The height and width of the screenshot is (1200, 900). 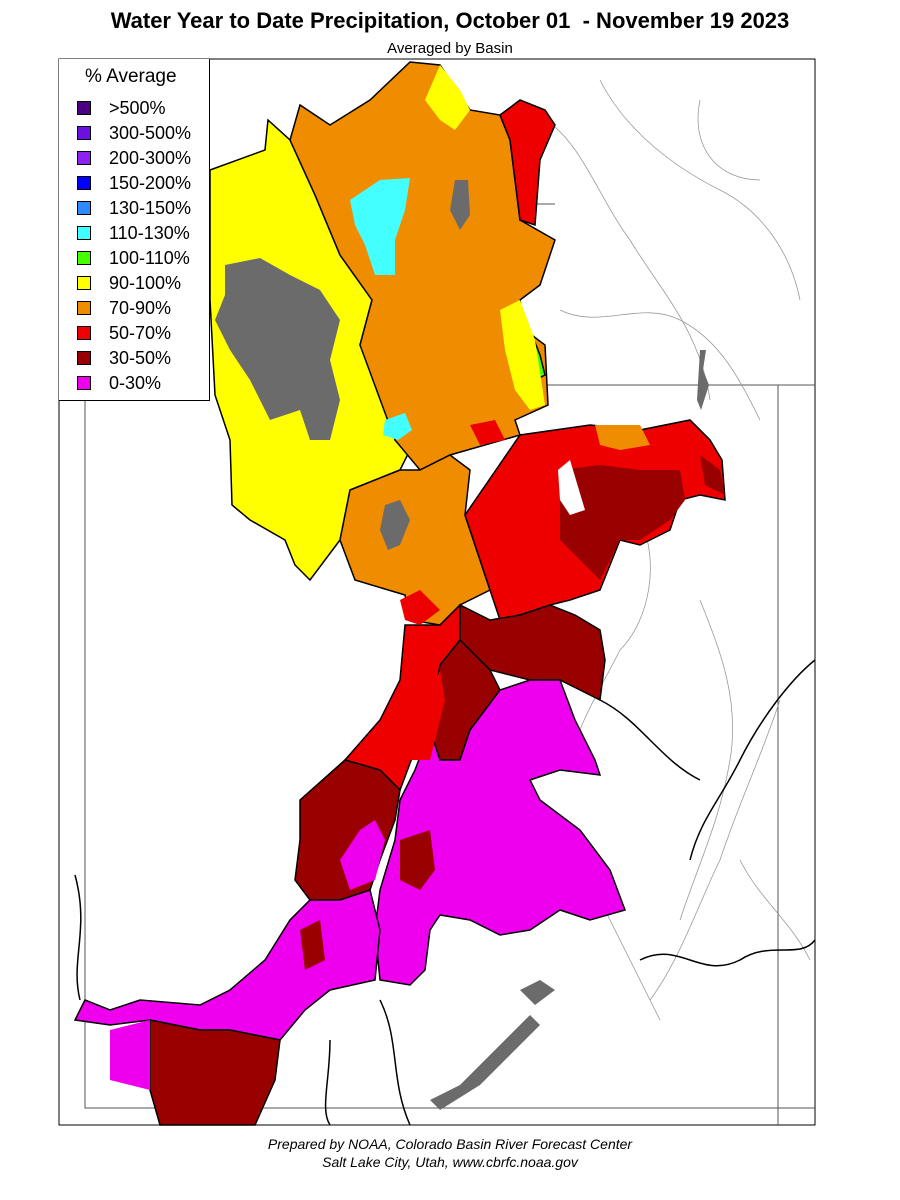 I want to click on legend-label: >500%, so click(x=137, y=107).